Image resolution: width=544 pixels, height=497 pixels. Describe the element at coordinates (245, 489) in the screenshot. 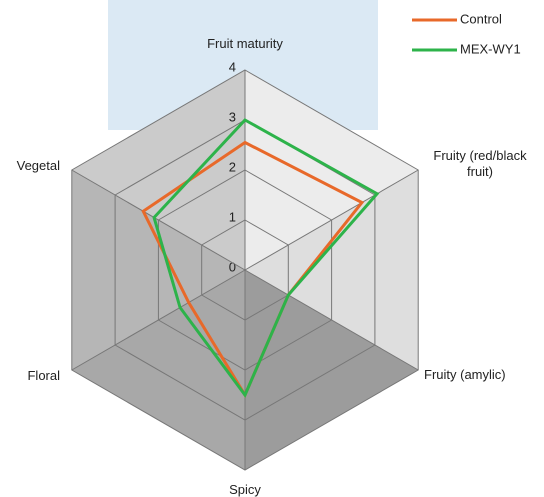

I see `axis-label: Spicy` at that location.